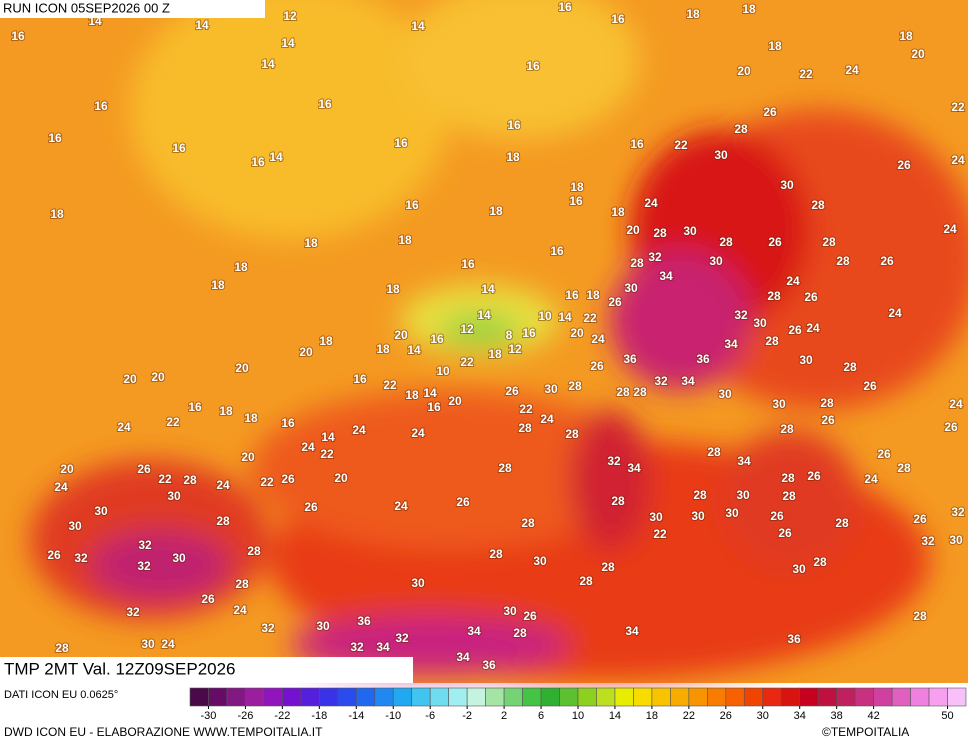 This screenshot has height=745, width=968. What do you see at coordinates (800, 716) in the screenshot?
I see `colorbar-tick-label: 34` at bounding box center [800, 716].